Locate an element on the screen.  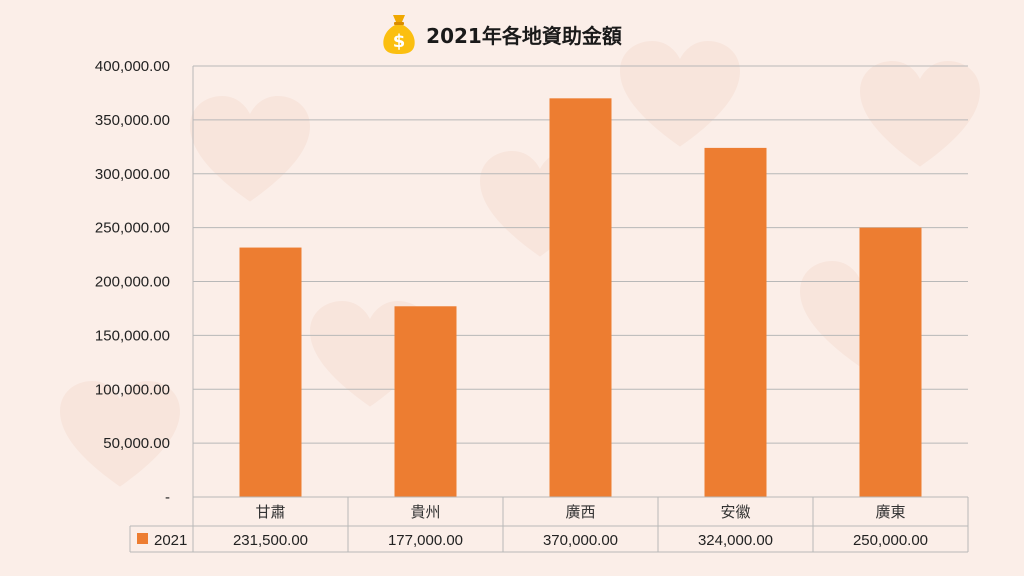
data-table-cell: 231,500.00 is located at coordinates (270, 540).